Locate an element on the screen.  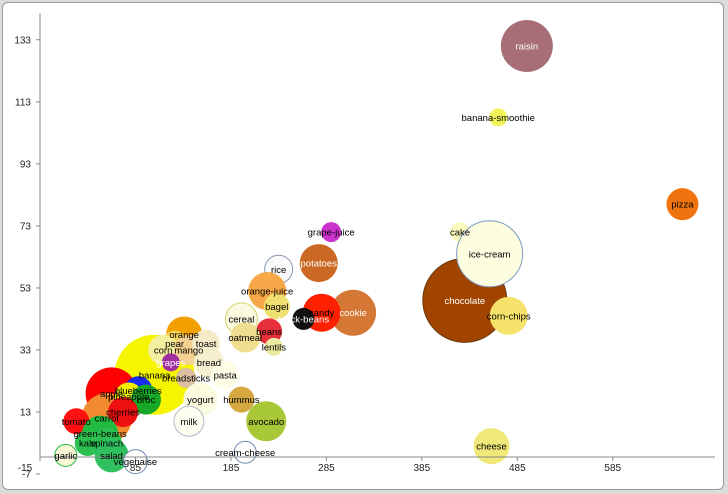
bubble-label-pizza: pizza is located at coordinates (682, 205).